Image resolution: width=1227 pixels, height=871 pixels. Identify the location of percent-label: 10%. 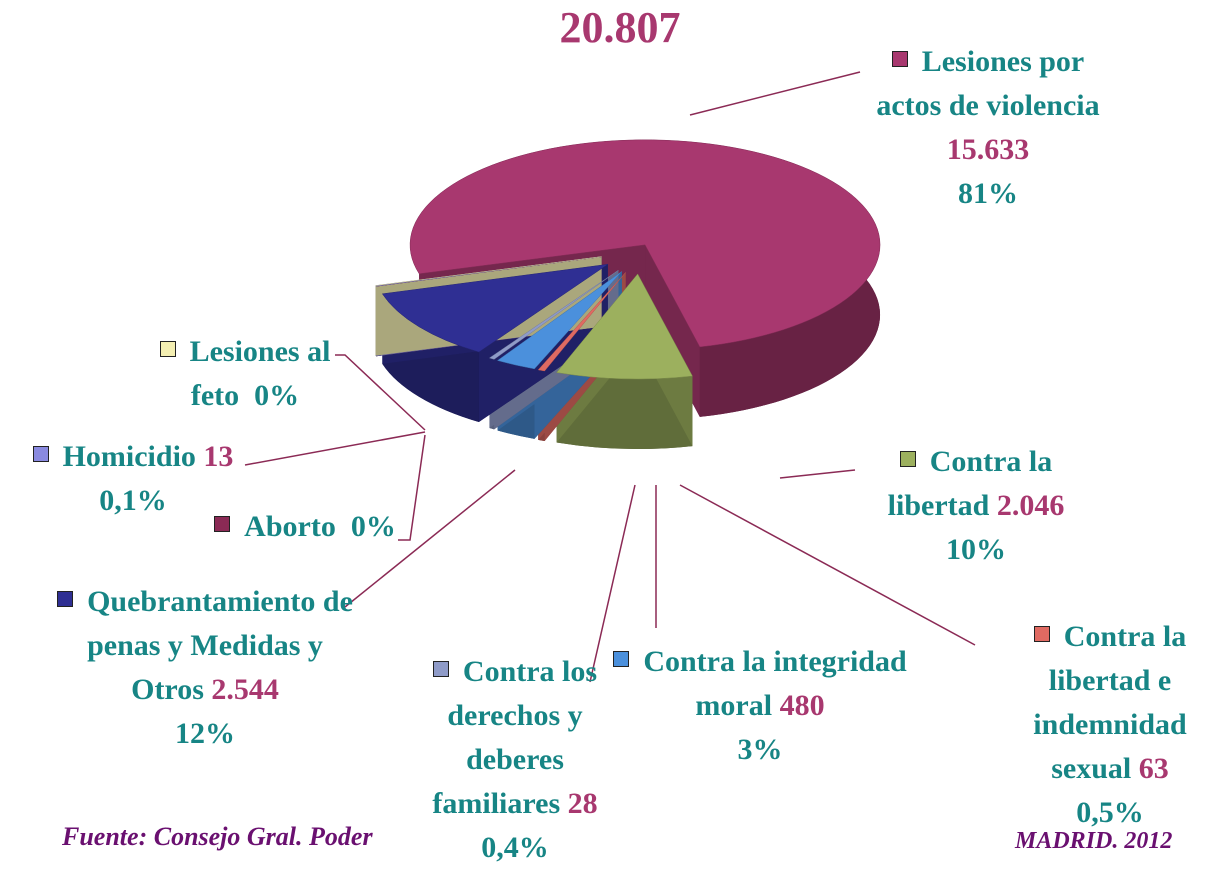
(976, 549).